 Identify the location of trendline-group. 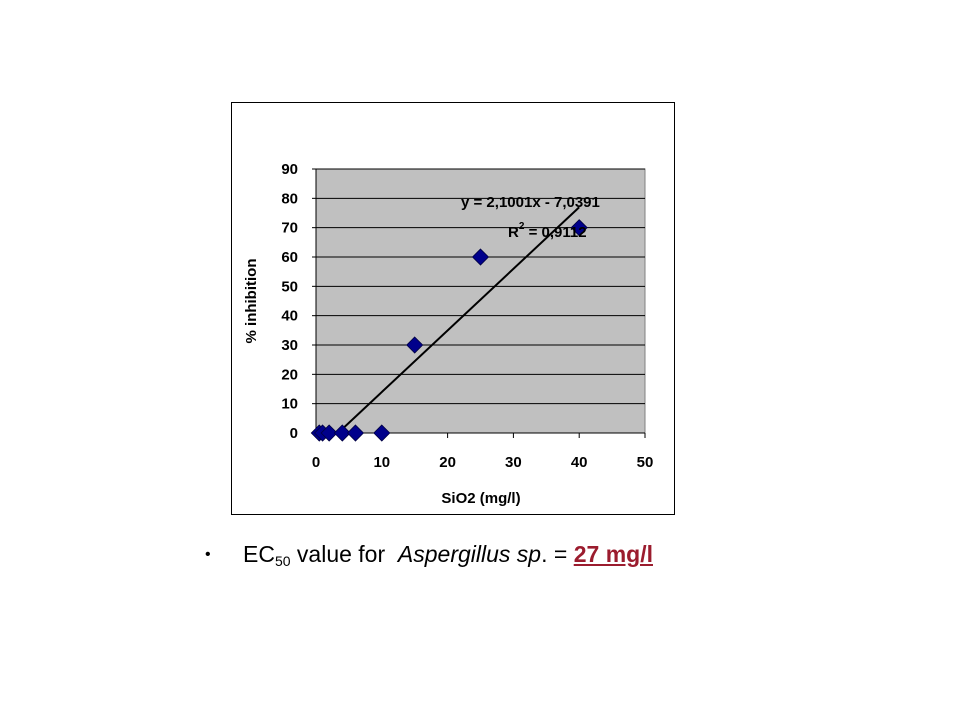
(460, 318).